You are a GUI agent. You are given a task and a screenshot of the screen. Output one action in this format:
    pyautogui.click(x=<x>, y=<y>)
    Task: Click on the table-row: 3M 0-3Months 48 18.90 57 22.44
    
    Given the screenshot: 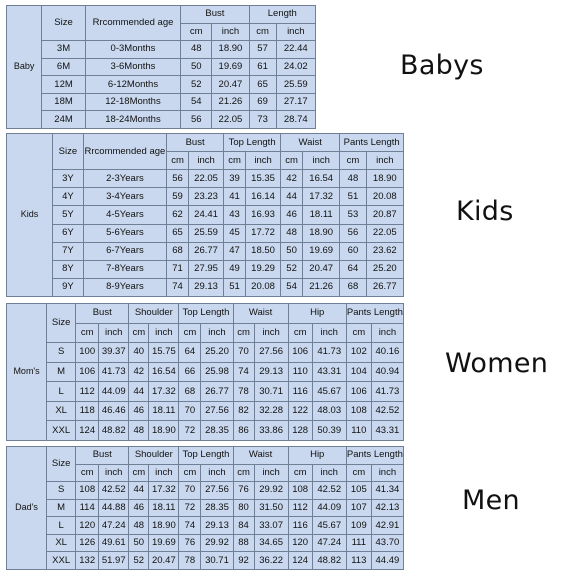 What is the action you would take?
    pyautogui.click(x=162, y=49)
    